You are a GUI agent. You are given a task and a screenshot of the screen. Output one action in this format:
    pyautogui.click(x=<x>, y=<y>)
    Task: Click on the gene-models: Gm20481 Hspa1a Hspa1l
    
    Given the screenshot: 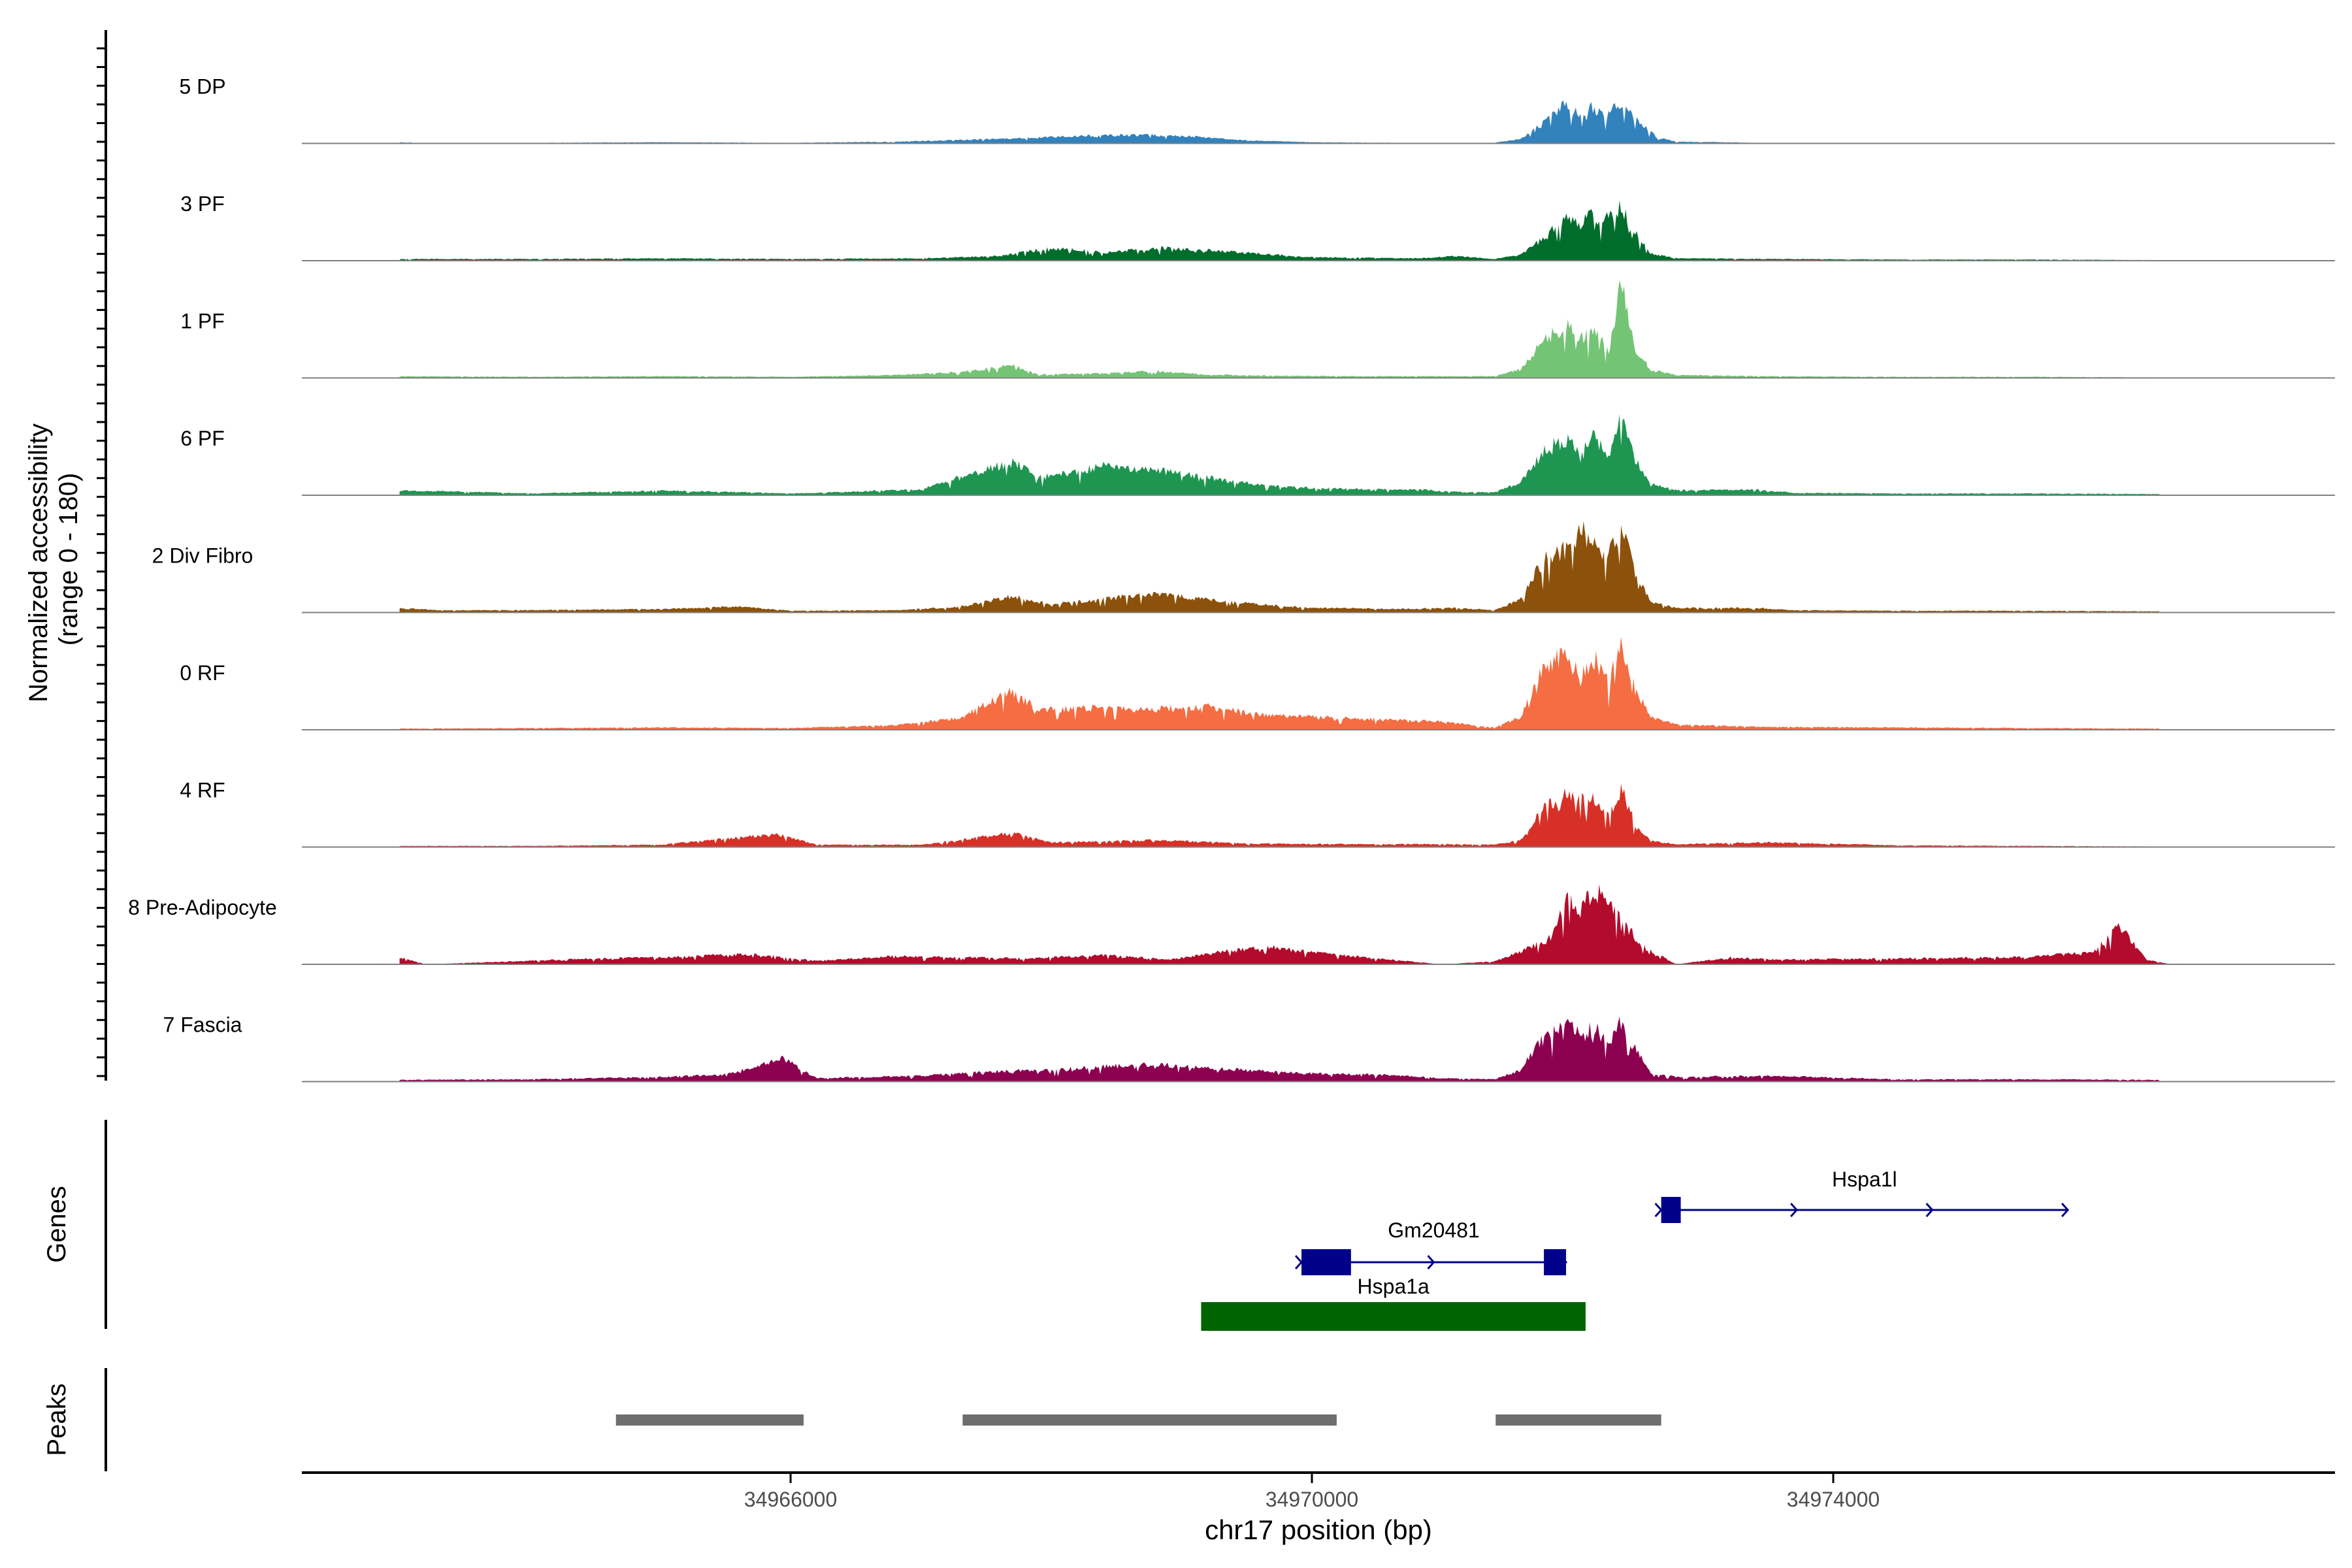 What is the action you would take?
    pyautogui.click(x=1635, y=1249)
    